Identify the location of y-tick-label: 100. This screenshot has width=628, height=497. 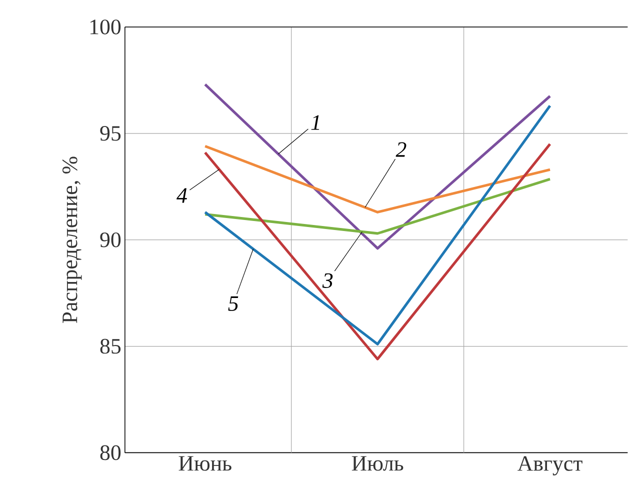
(105, 27).